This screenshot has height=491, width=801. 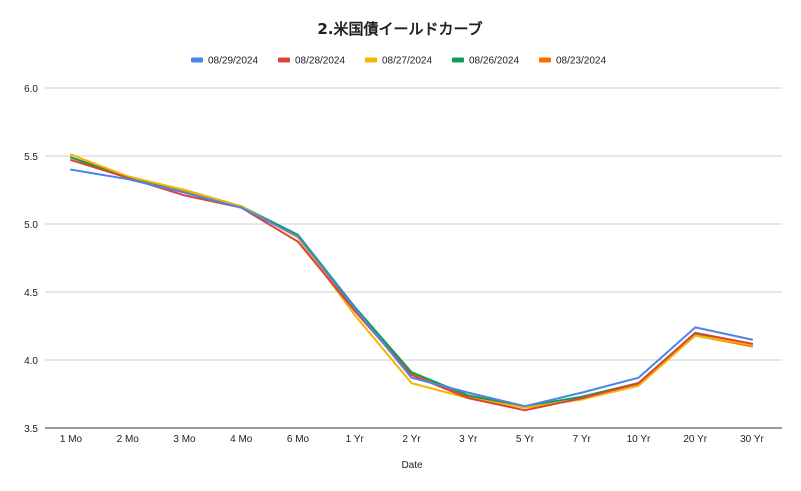 I want to click on x-tick-label: 6 Mo, so click(x=298, y=439).